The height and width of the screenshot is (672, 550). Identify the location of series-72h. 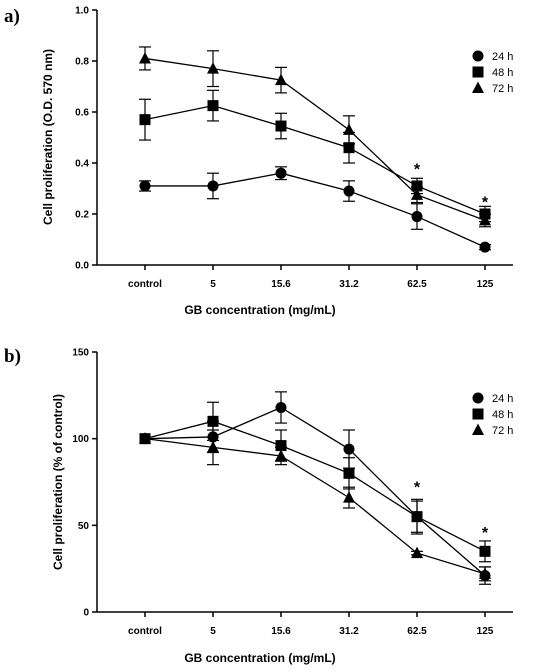
(315, 505).